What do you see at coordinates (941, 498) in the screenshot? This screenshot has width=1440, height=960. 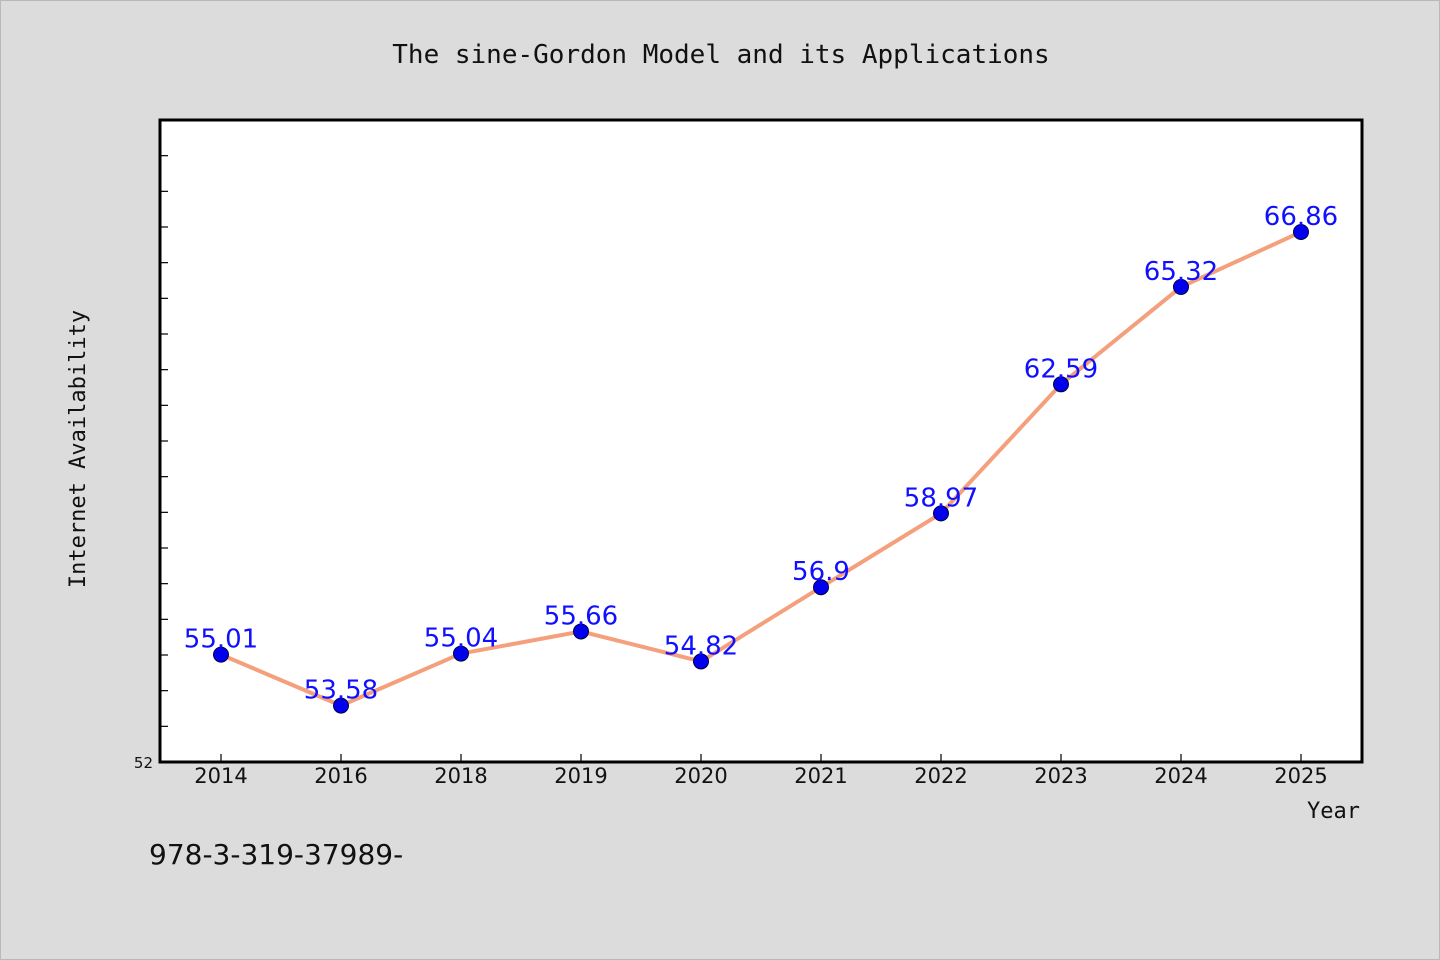 I see `data-label: 58.97` at bounding box center [941, 498].